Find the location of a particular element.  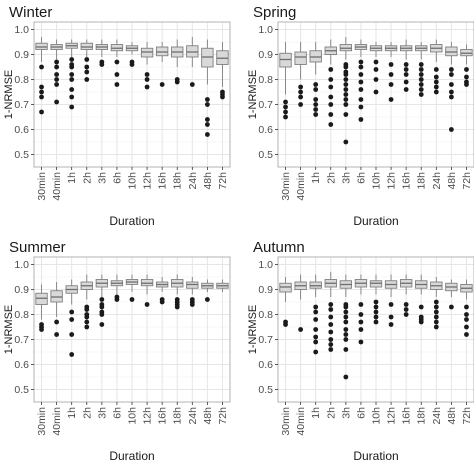

y-tick-label: 0.7 is located at coordinates (21, 105).